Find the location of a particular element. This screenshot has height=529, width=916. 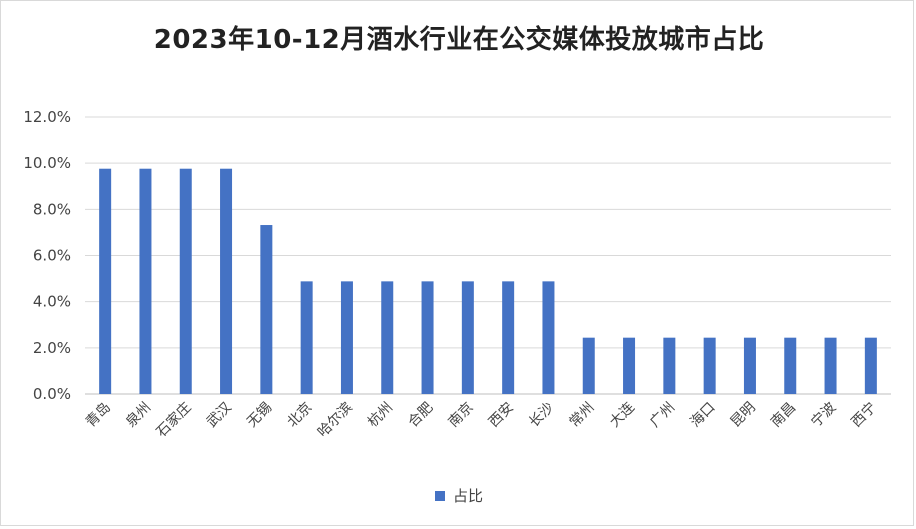

y-tick-label: 4.0% is located at coordinates (52, 302).